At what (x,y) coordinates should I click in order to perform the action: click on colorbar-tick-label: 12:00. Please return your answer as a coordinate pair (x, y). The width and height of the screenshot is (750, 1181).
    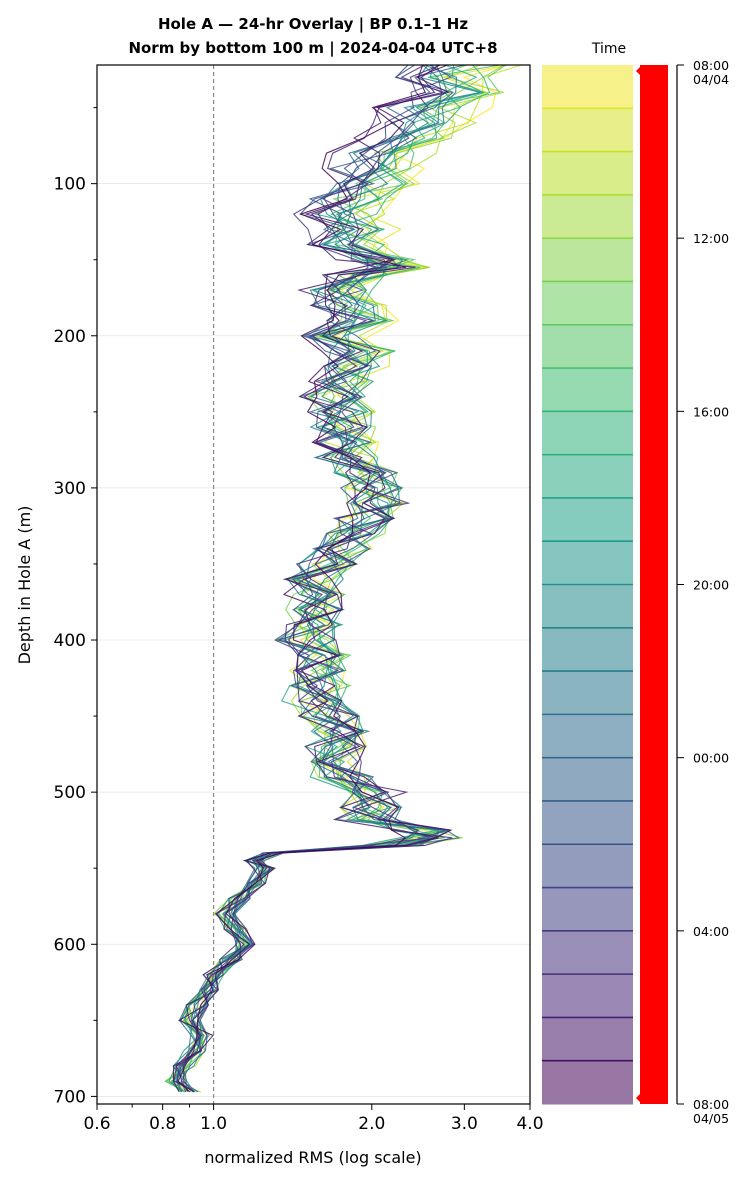
    Looking at the image, I should click on (711, 238).